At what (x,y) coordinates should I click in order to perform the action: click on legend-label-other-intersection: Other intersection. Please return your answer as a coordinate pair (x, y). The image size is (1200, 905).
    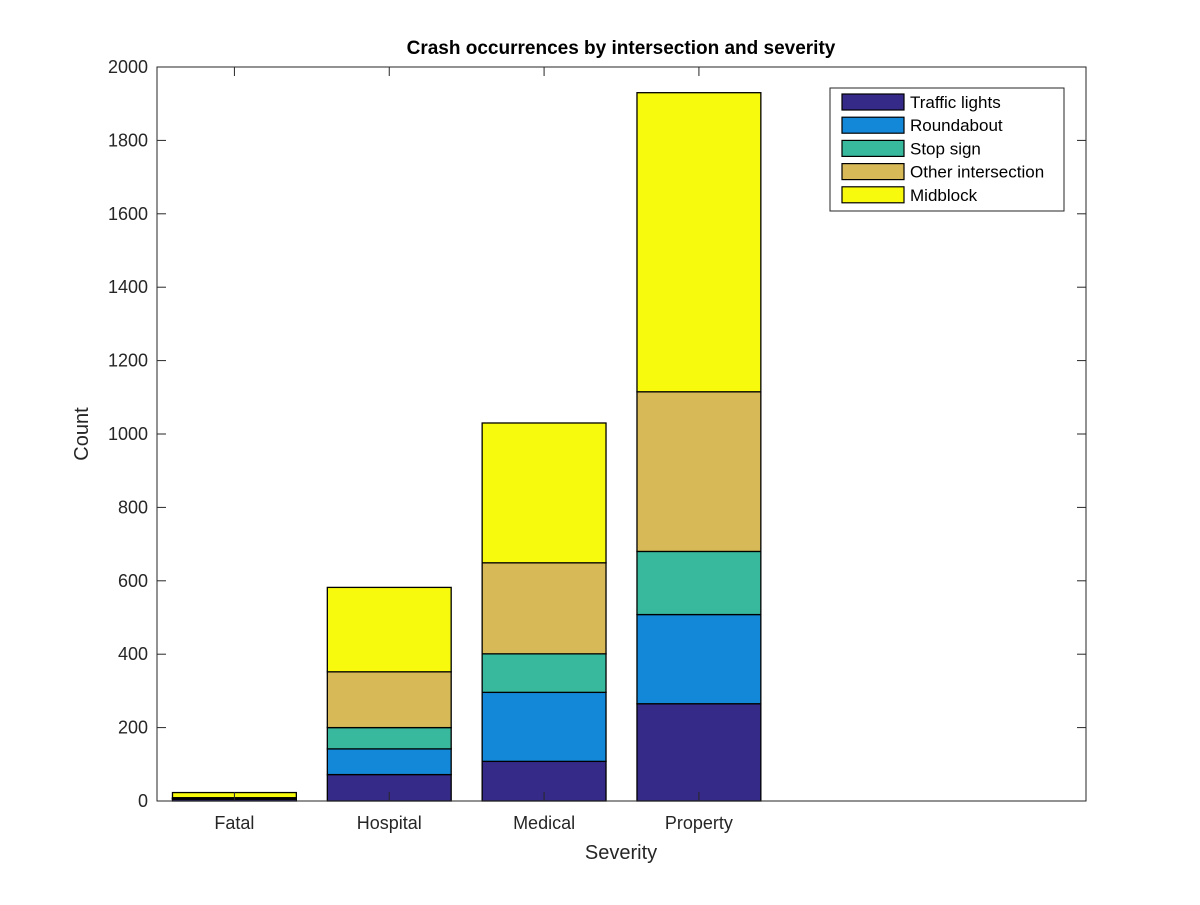
    Looking at the image, I should click on (977, 172).